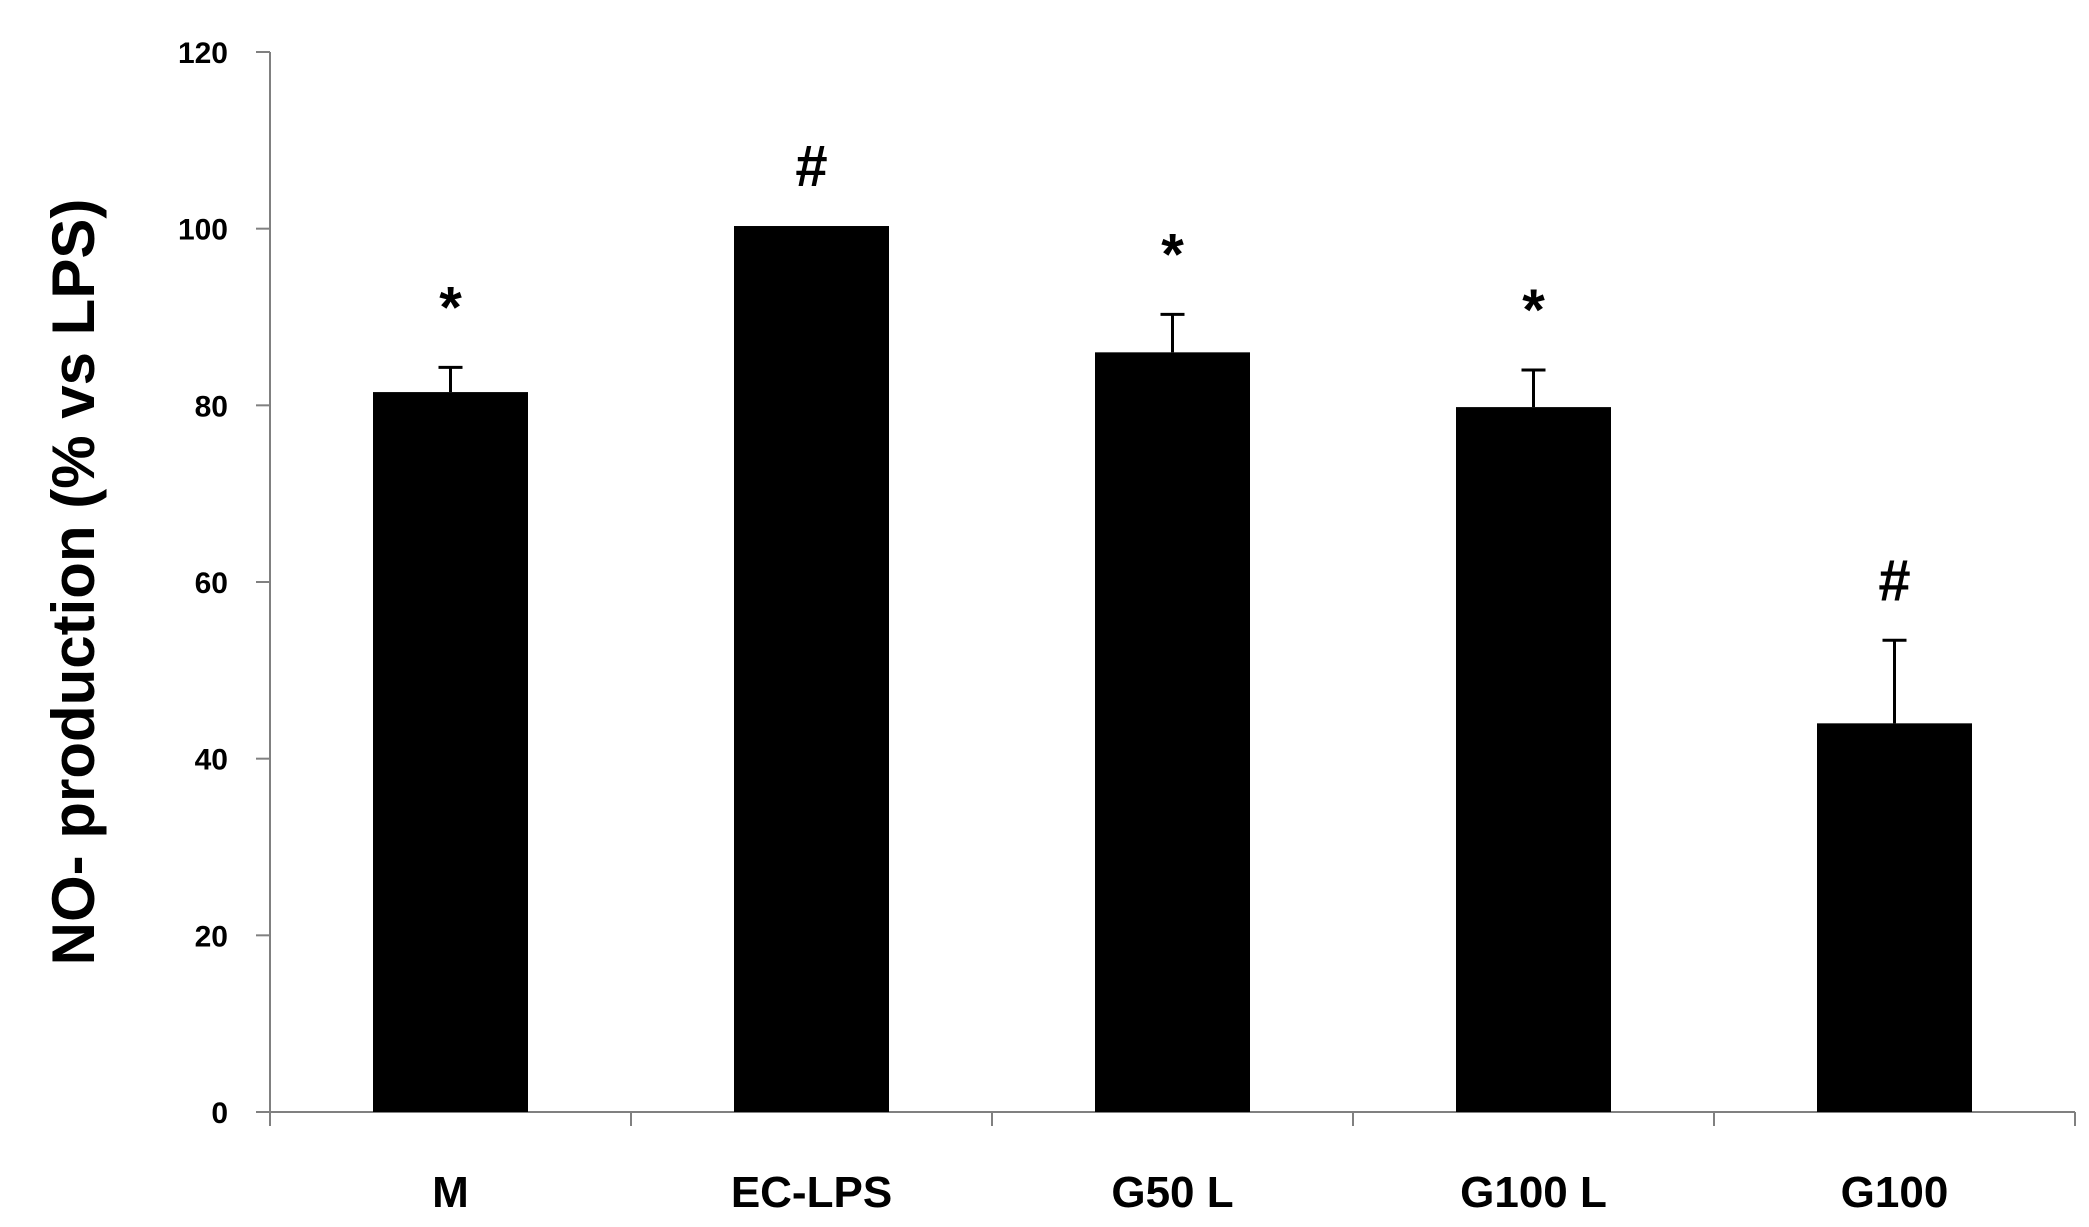 Image resolution: width=2089 pixels, height=1227 pixels. I want to click on y-tick-label: 120, so click(203, 53).